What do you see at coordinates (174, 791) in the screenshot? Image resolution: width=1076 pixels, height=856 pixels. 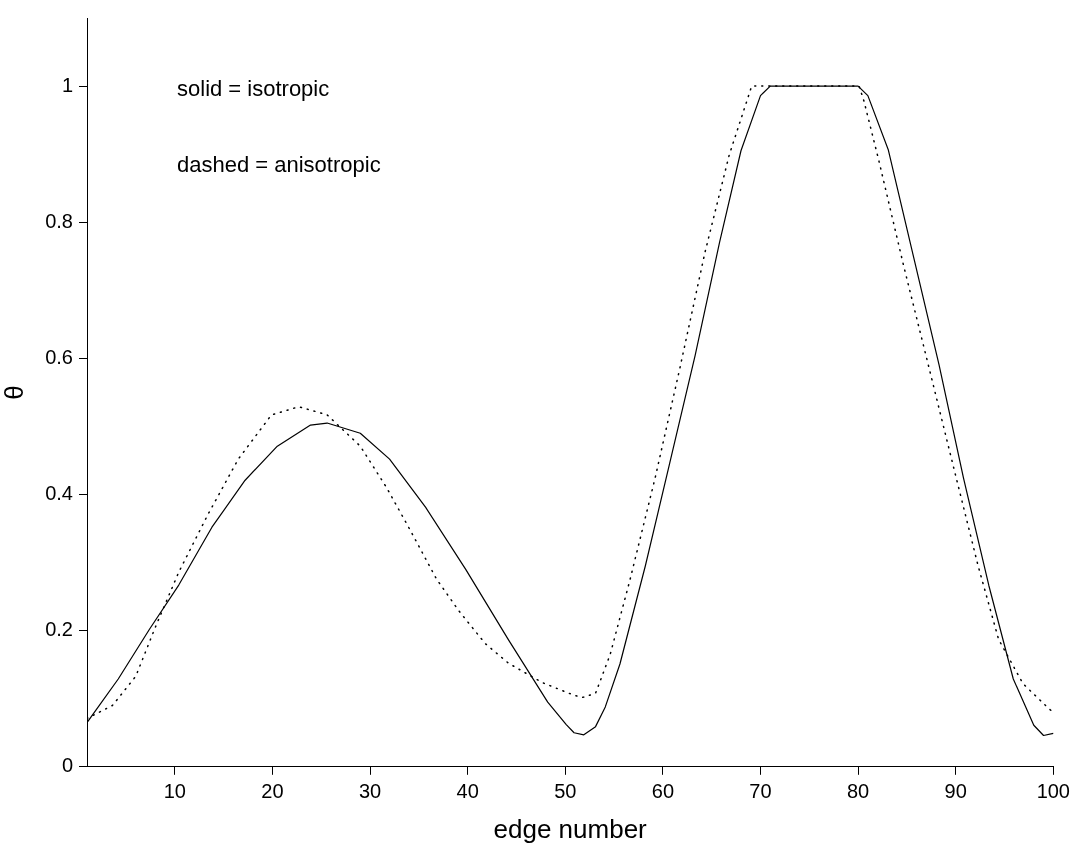 I see `x-tick-label: 10` at bounding box center [174, 791].